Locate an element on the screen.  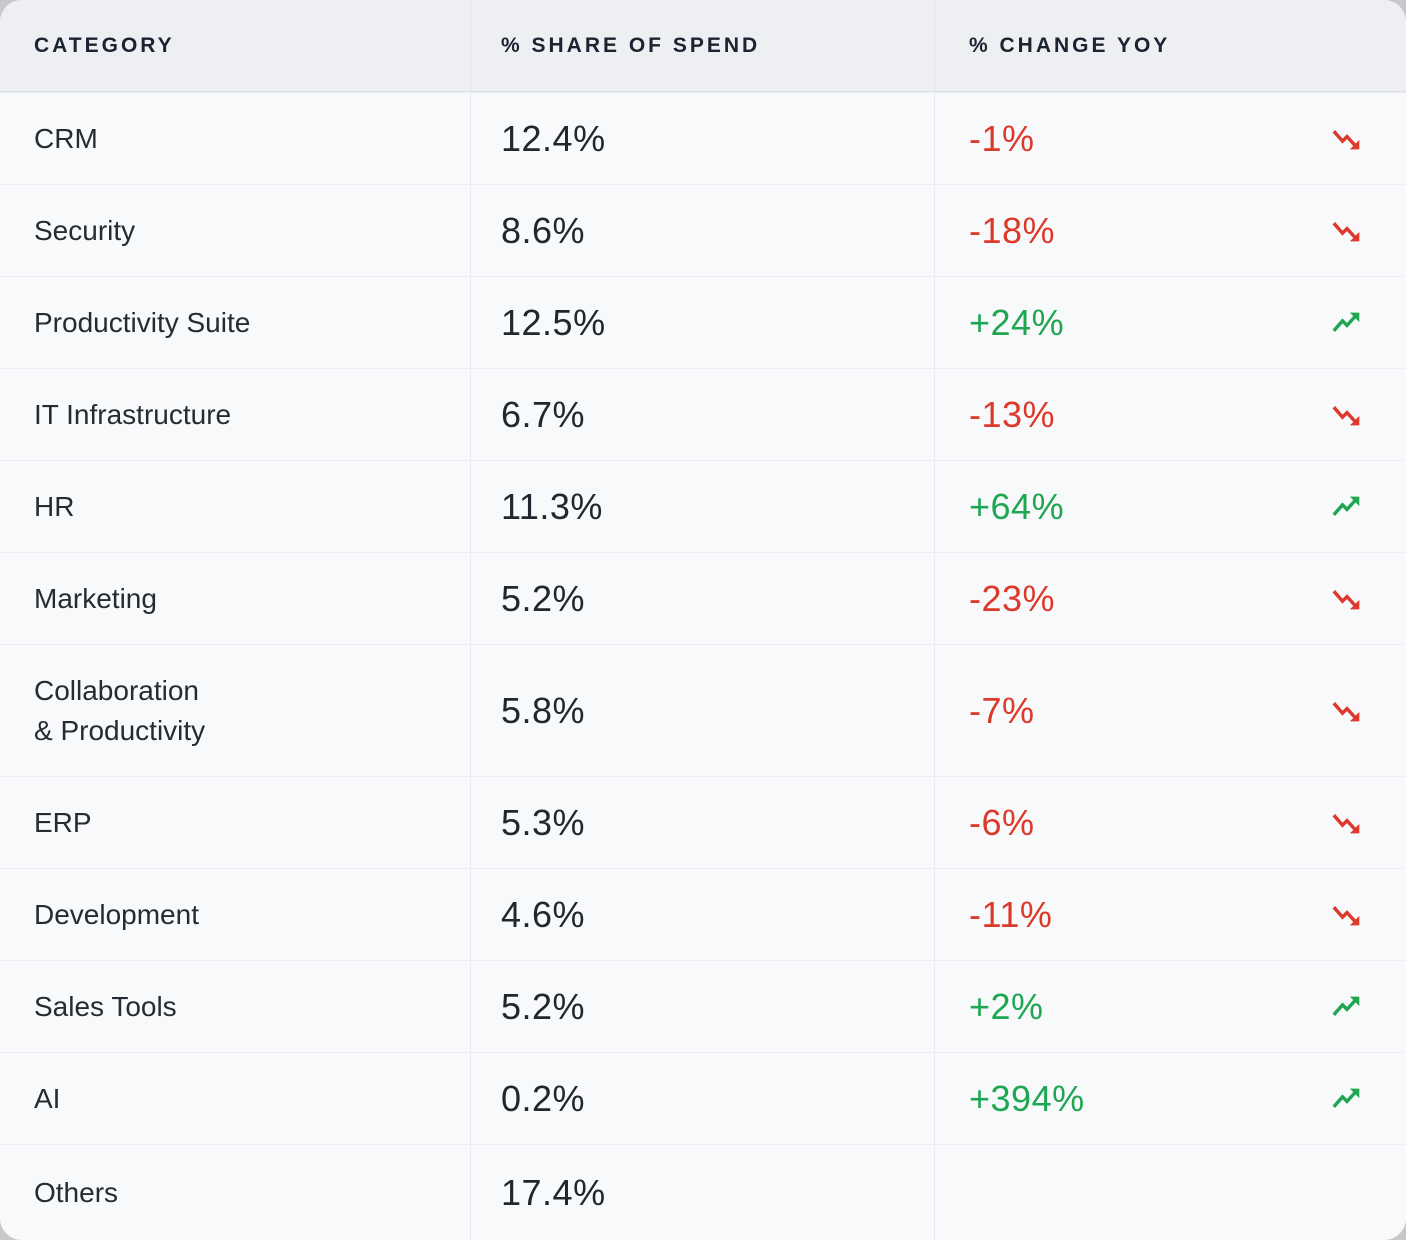
category-cell: CRM is located at coordinates (235, 138).